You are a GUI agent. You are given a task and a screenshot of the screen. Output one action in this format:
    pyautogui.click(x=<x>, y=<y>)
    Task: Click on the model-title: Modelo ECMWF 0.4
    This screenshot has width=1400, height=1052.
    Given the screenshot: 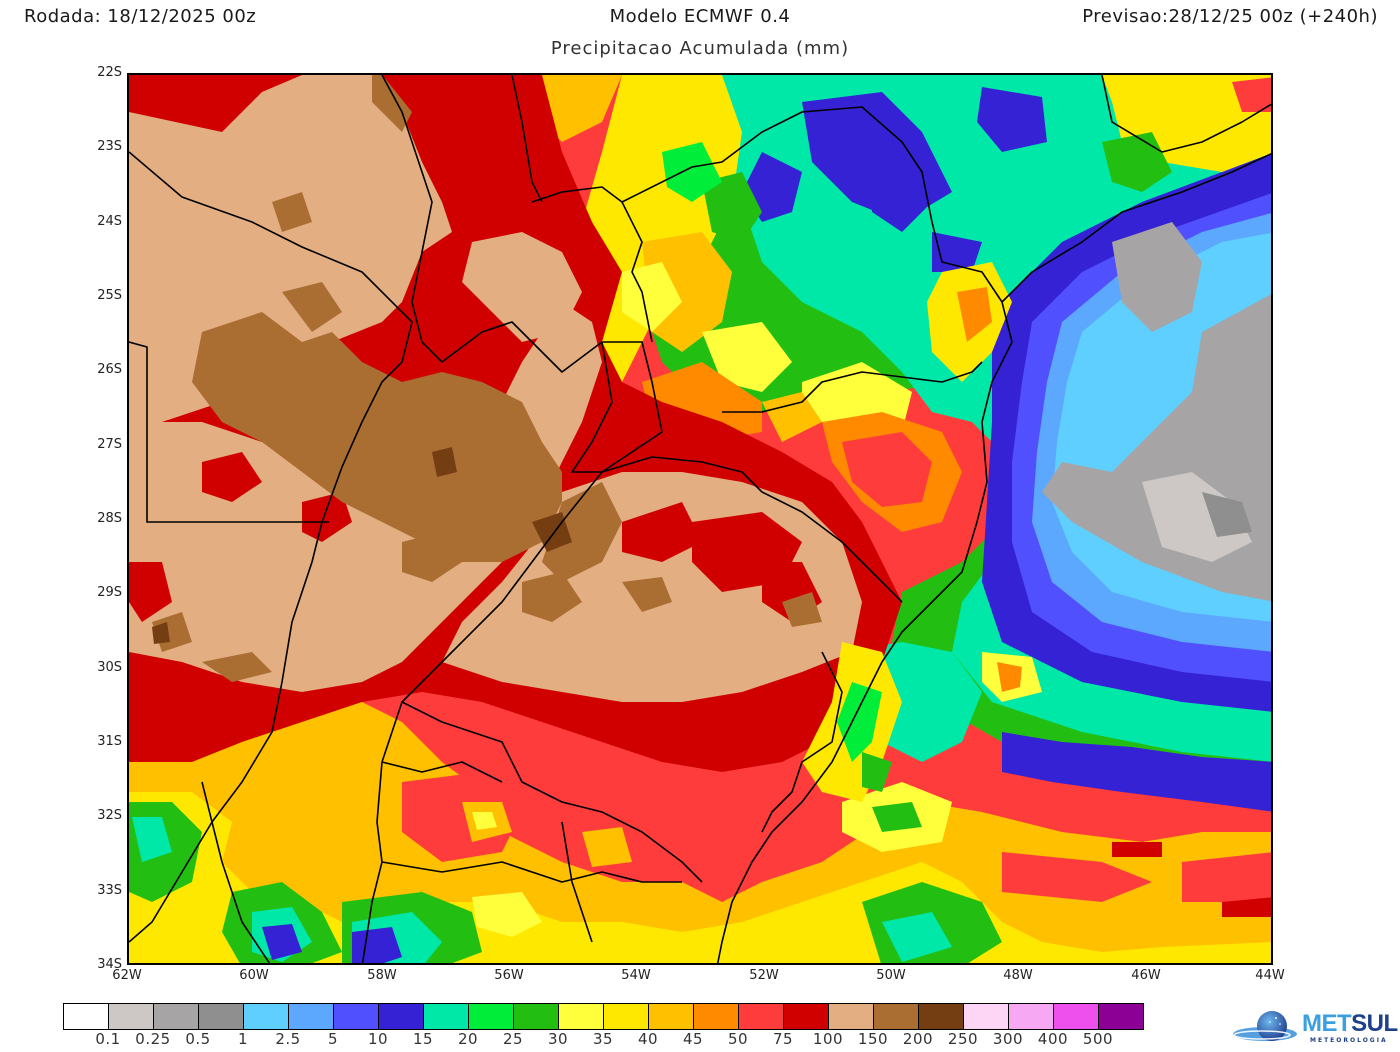 What is the action you would take?
    pyautogui.click(x=700, y=16)
    